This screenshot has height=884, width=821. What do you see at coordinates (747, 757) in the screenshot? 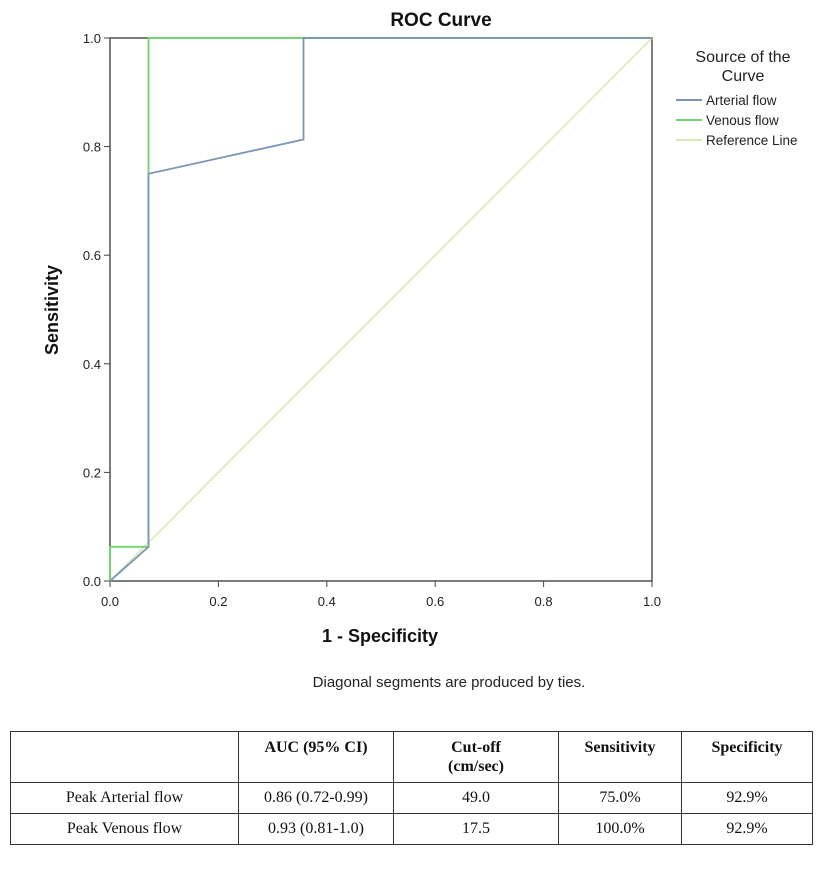
I see `header-specificity: Specificity` at bounding box center [747, 757].